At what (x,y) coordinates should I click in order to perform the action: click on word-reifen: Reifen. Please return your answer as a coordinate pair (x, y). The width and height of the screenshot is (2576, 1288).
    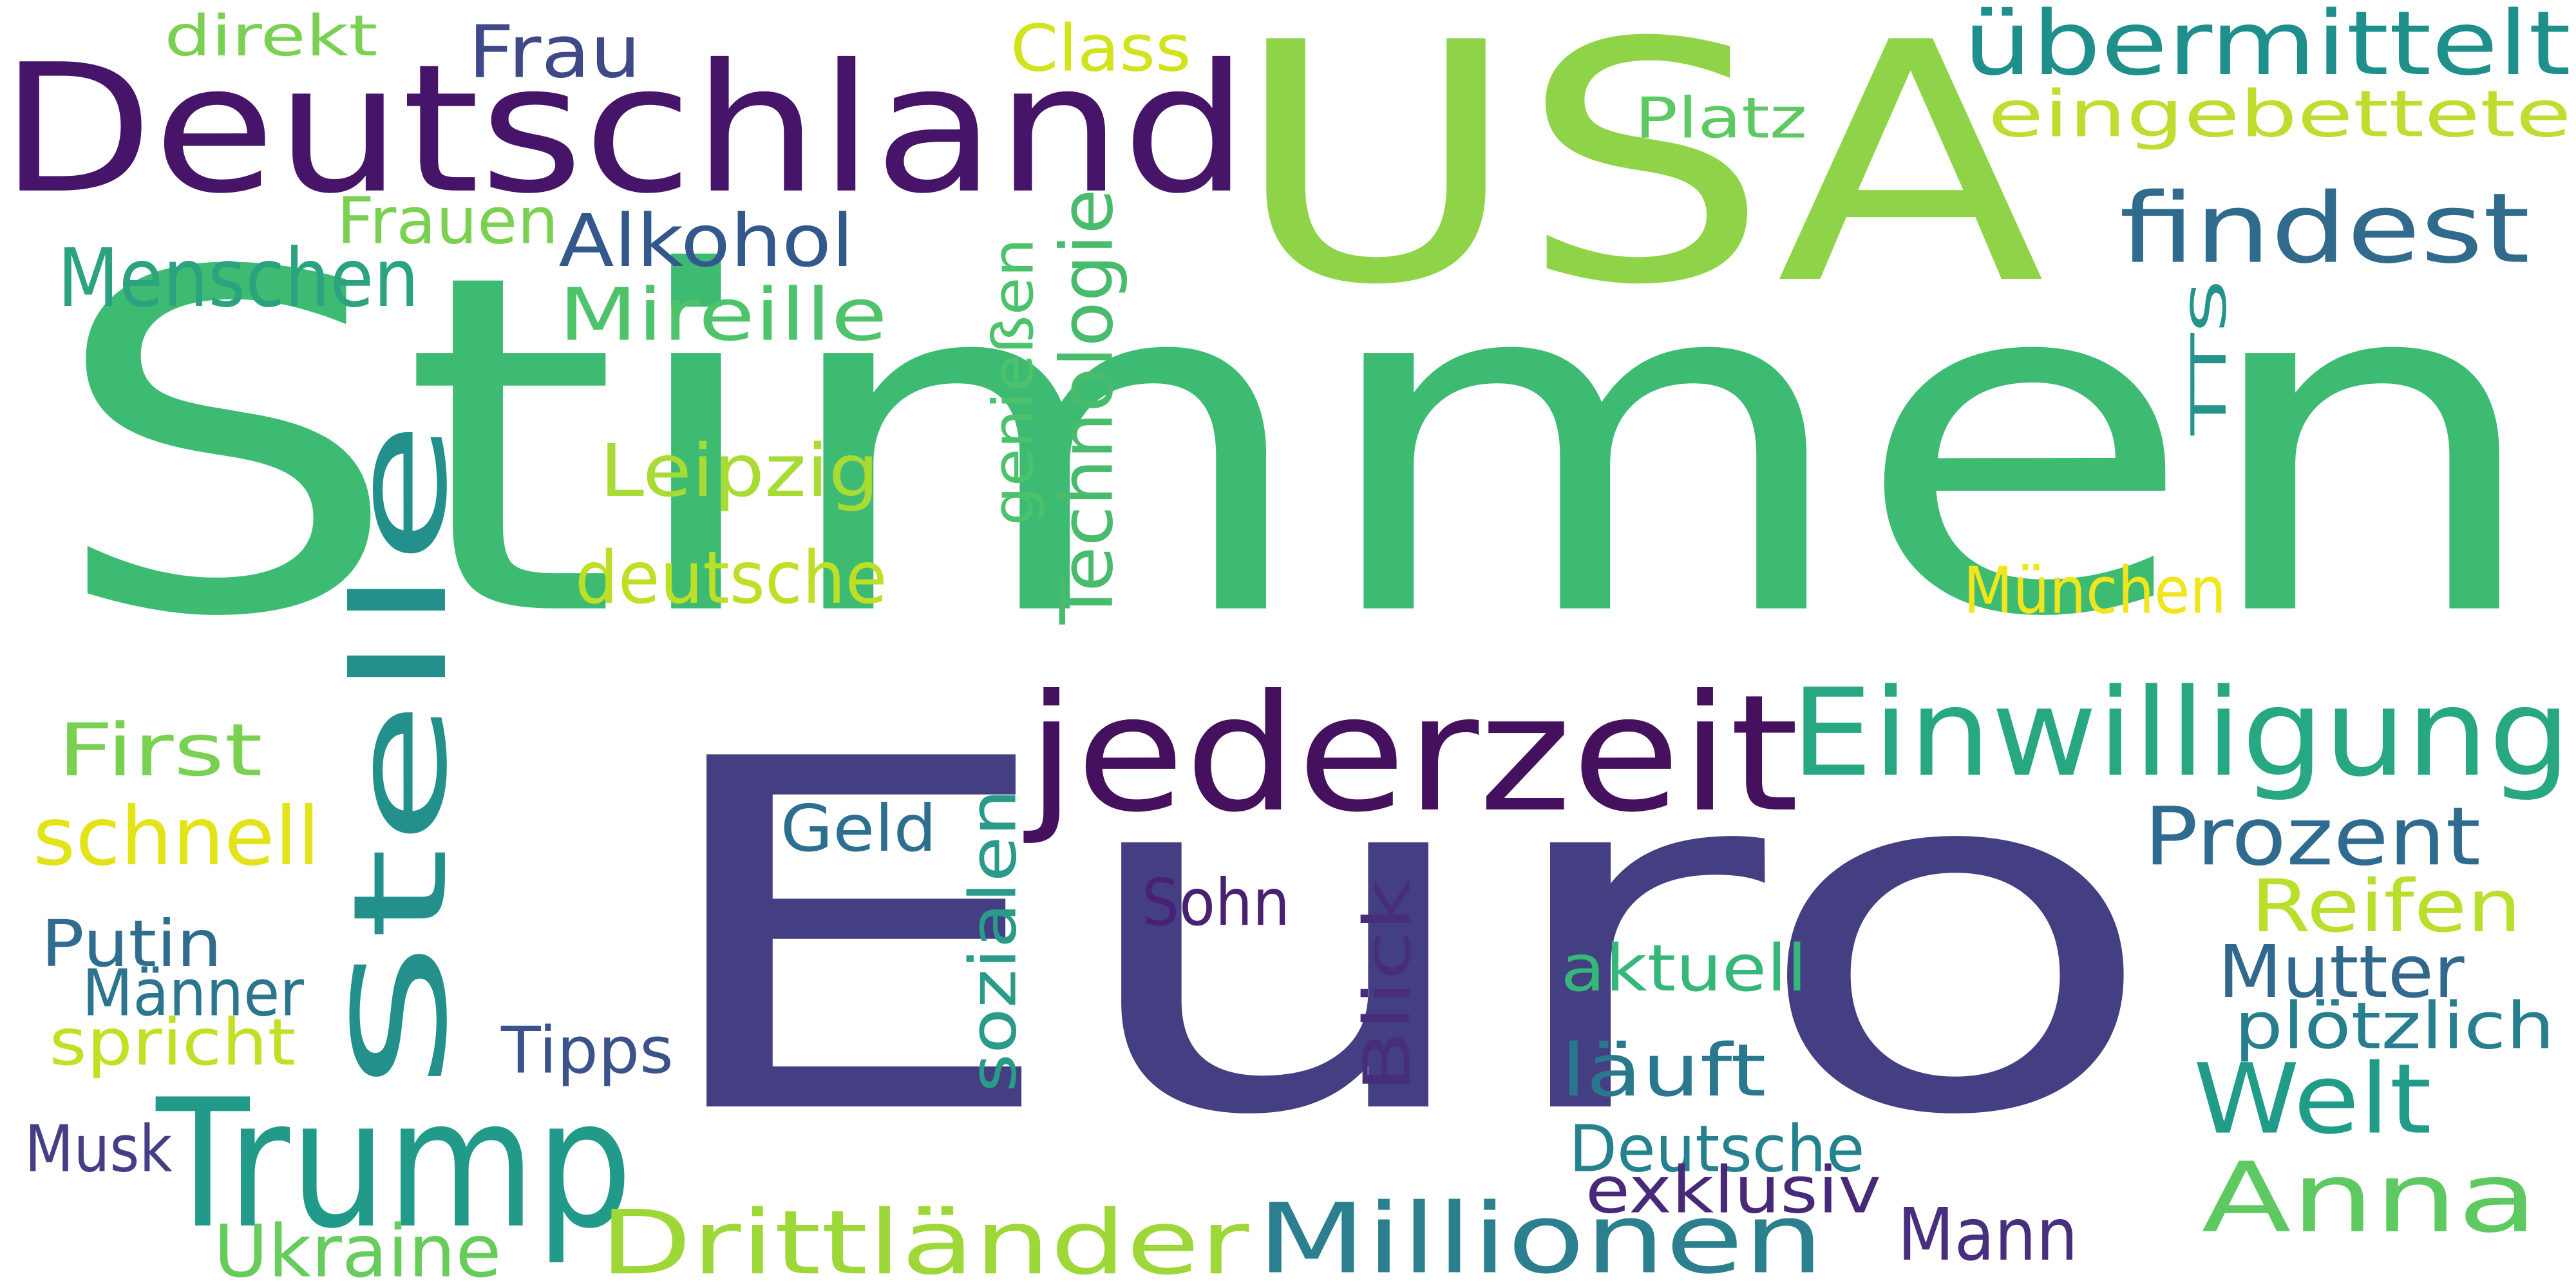
    Looking at the image, I should click on (2386, 907).